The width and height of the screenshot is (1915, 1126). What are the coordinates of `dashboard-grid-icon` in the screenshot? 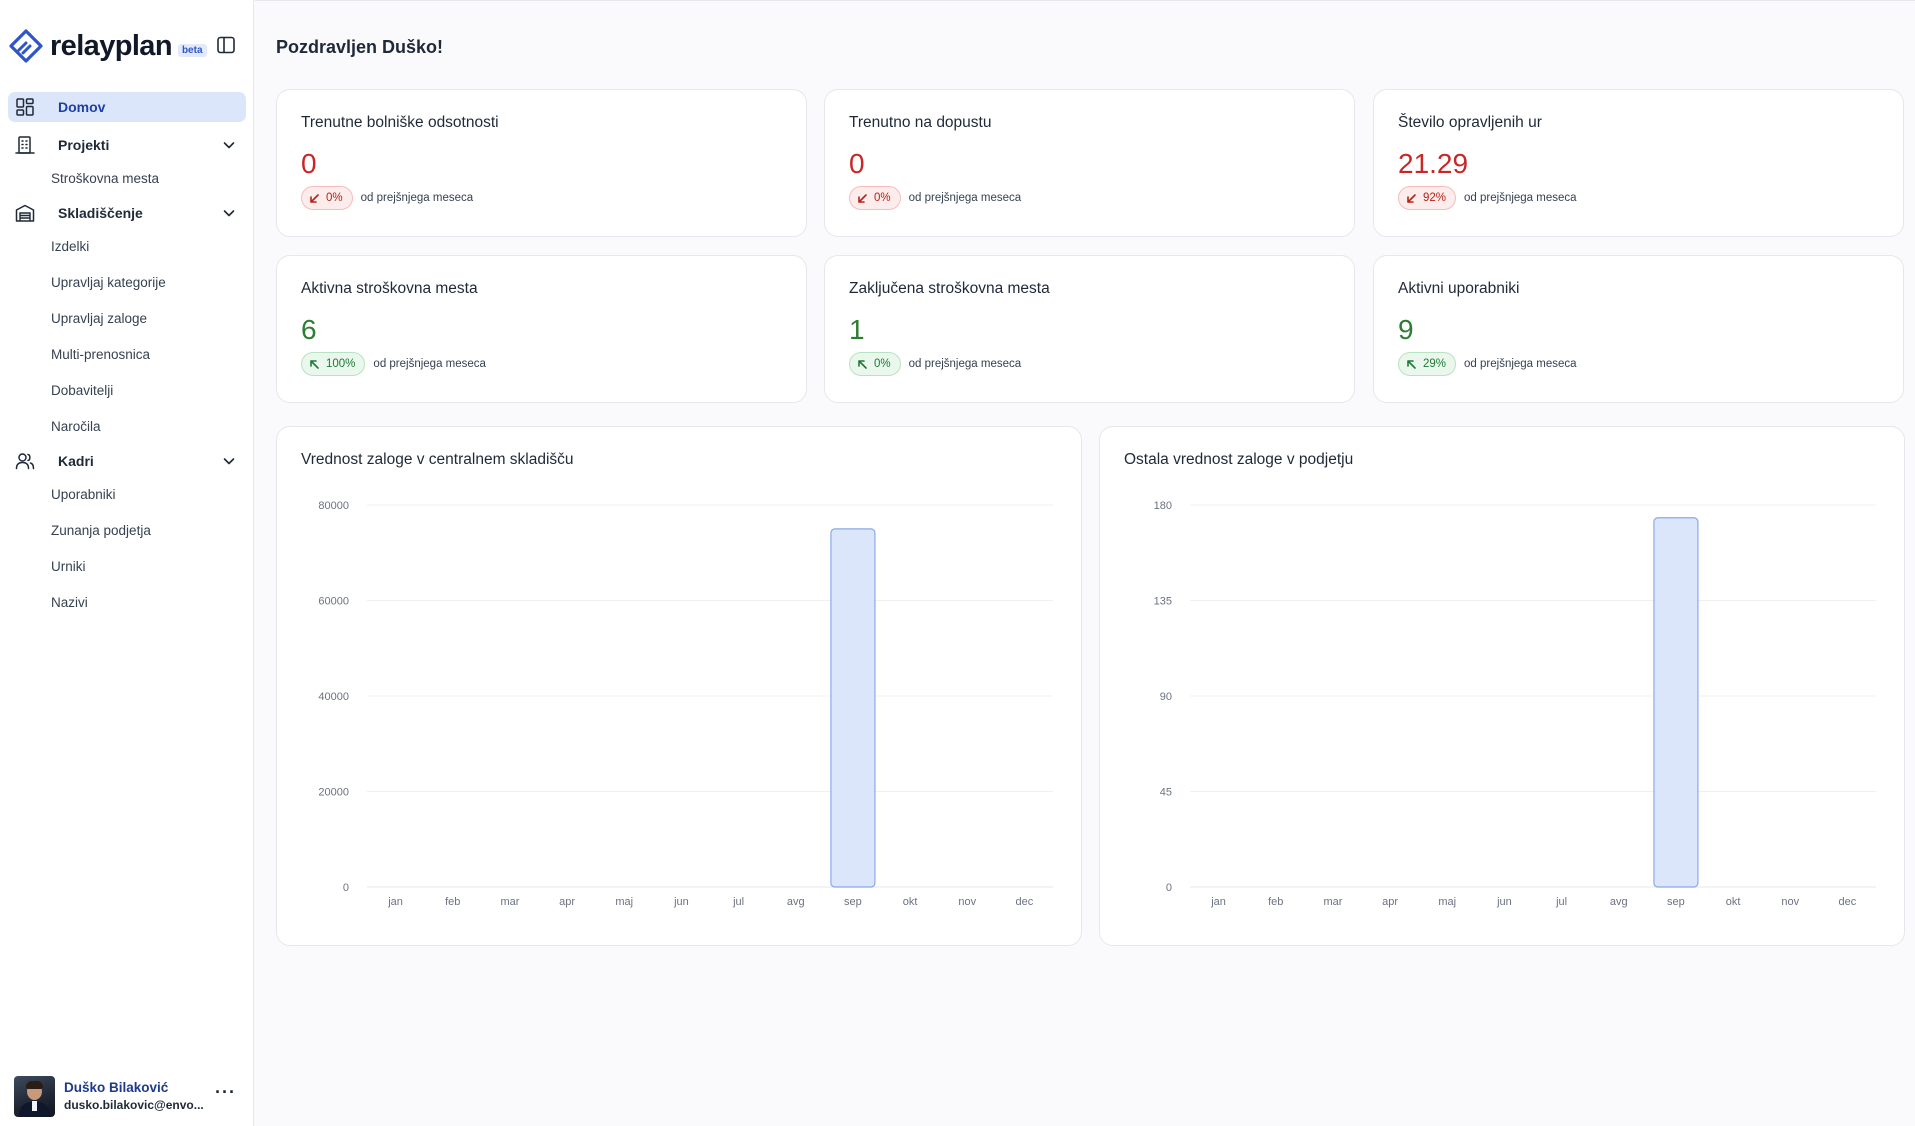 It's located at (25, 107).